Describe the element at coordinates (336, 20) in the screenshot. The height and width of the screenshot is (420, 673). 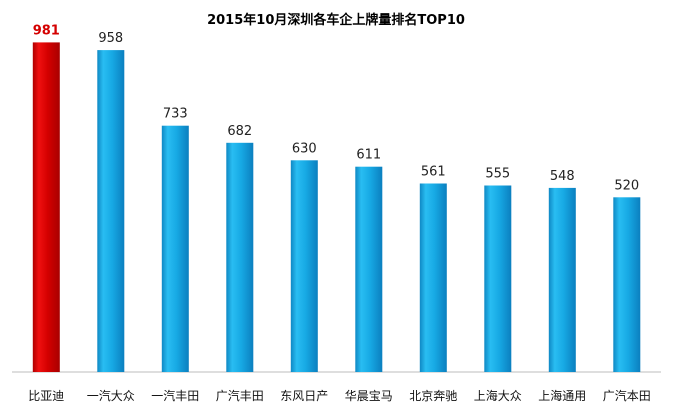
I see `chart-title: 2015年10月深圳各车企上牌量排名TOP10` at that location.